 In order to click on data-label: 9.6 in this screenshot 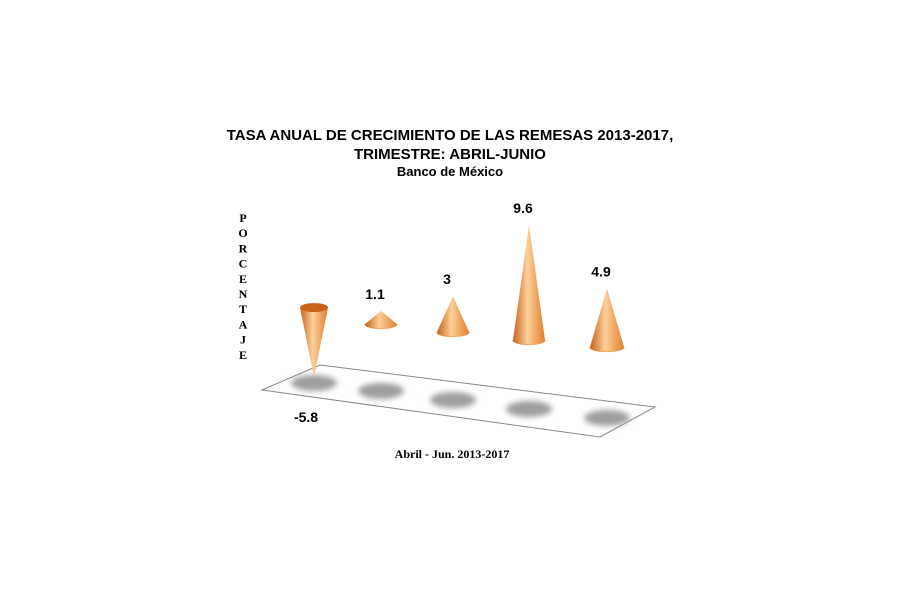, I will do `click(523, 208)`.